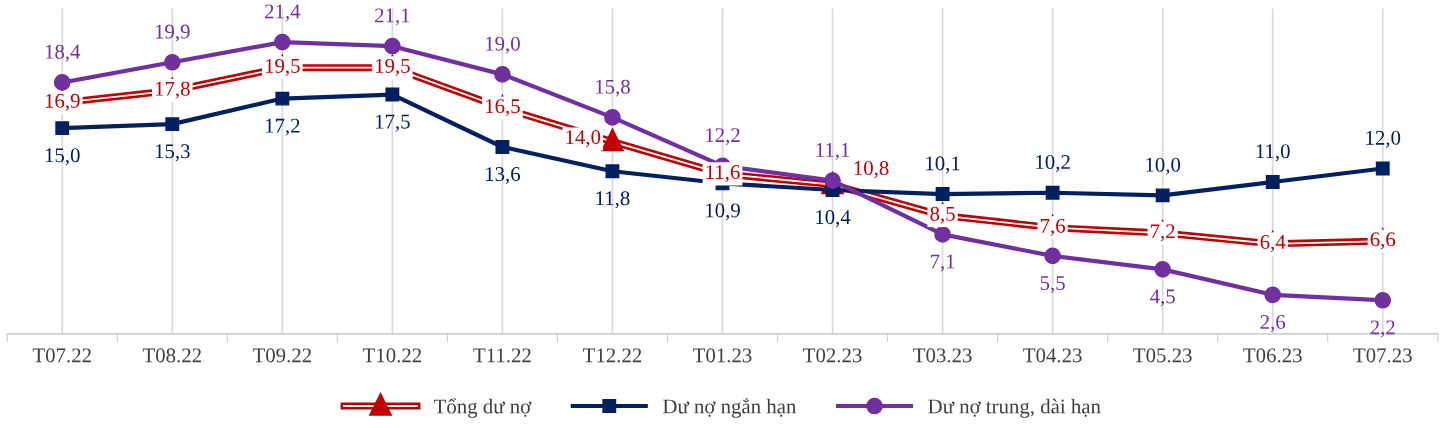 This screenshot has width=1445, height=428. Describe the element at coordinates (61, 355) in the screenshot. I see `x-tick-label: T07.22` at that location.